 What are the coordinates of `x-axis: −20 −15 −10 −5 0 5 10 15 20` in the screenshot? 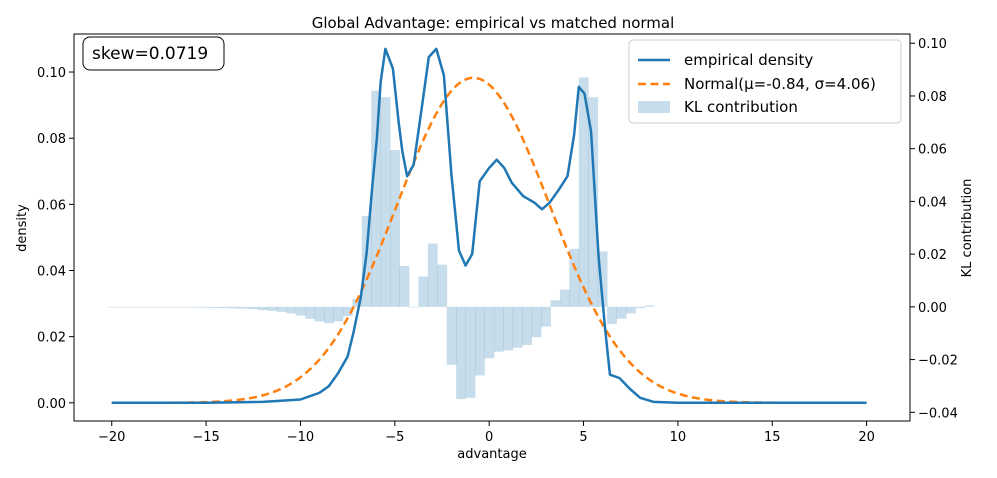 It's located at (486, 433).